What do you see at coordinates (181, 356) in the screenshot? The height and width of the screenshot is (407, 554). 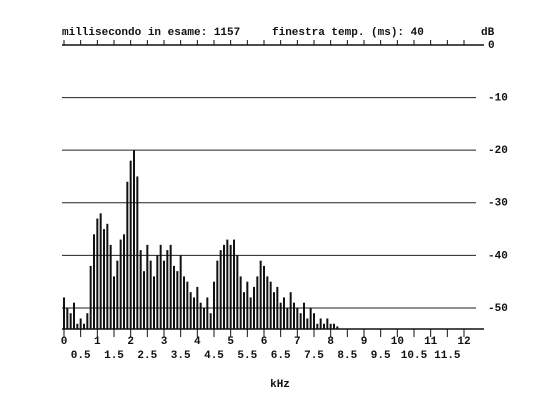 I see `x-tick-label: 3.5` at bounding box center [181, 356].